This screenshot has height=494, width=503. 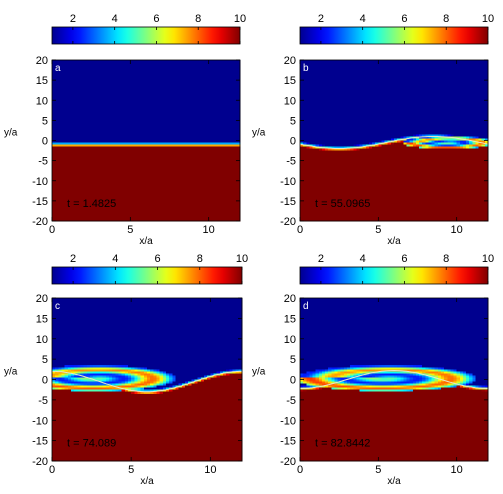 What do you see at coordinates (40, 222) in the screenshot?
I see `y-tick-label: -20` at bounding box center [40, 222].